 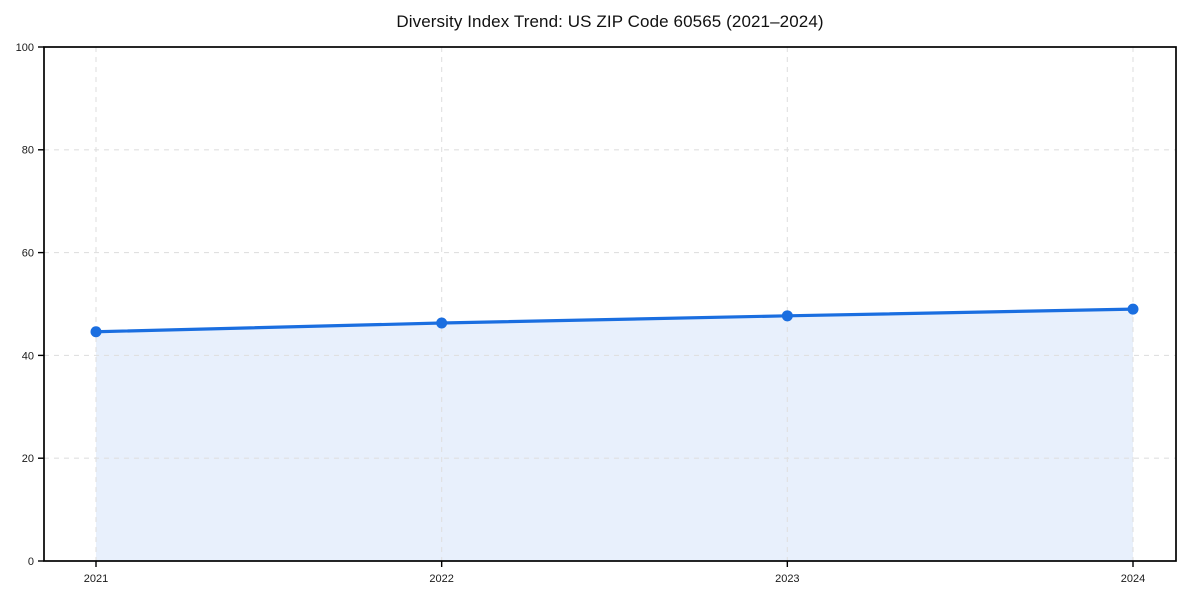 What do you see at coordinates (614, 320) in the screenshot?
I see `trend-line` at bounding box center [614, 320].